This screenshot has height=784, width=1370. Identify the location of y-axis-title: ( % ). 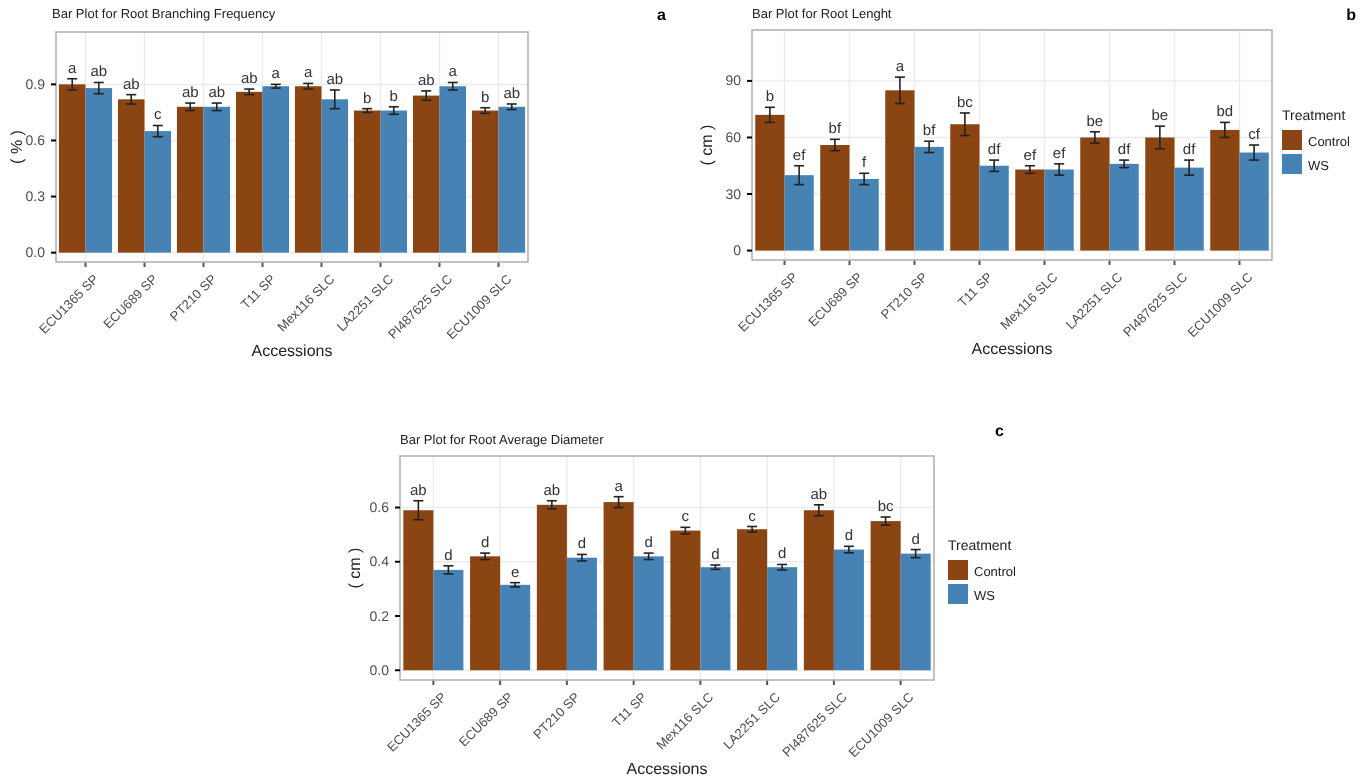
(17, 146).